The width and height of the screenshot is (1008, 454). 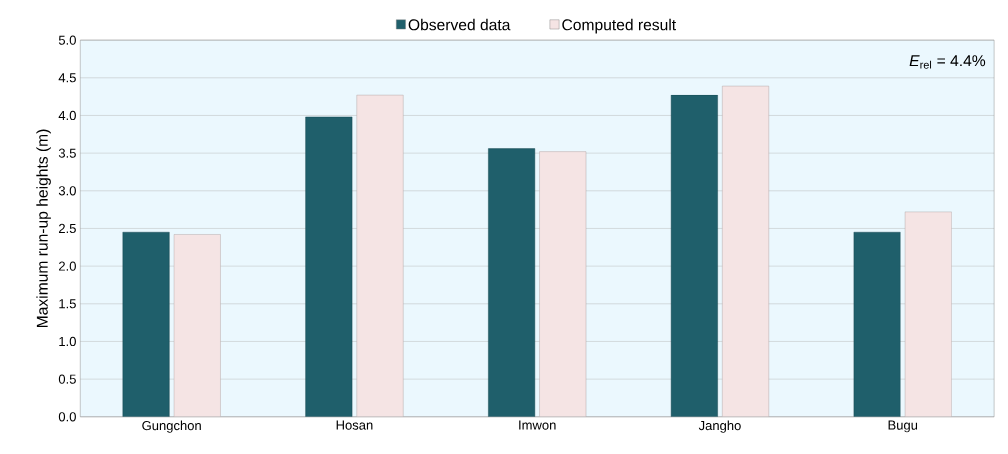 I want to click on legend-label: Observed data, so click(x=459, y=24).